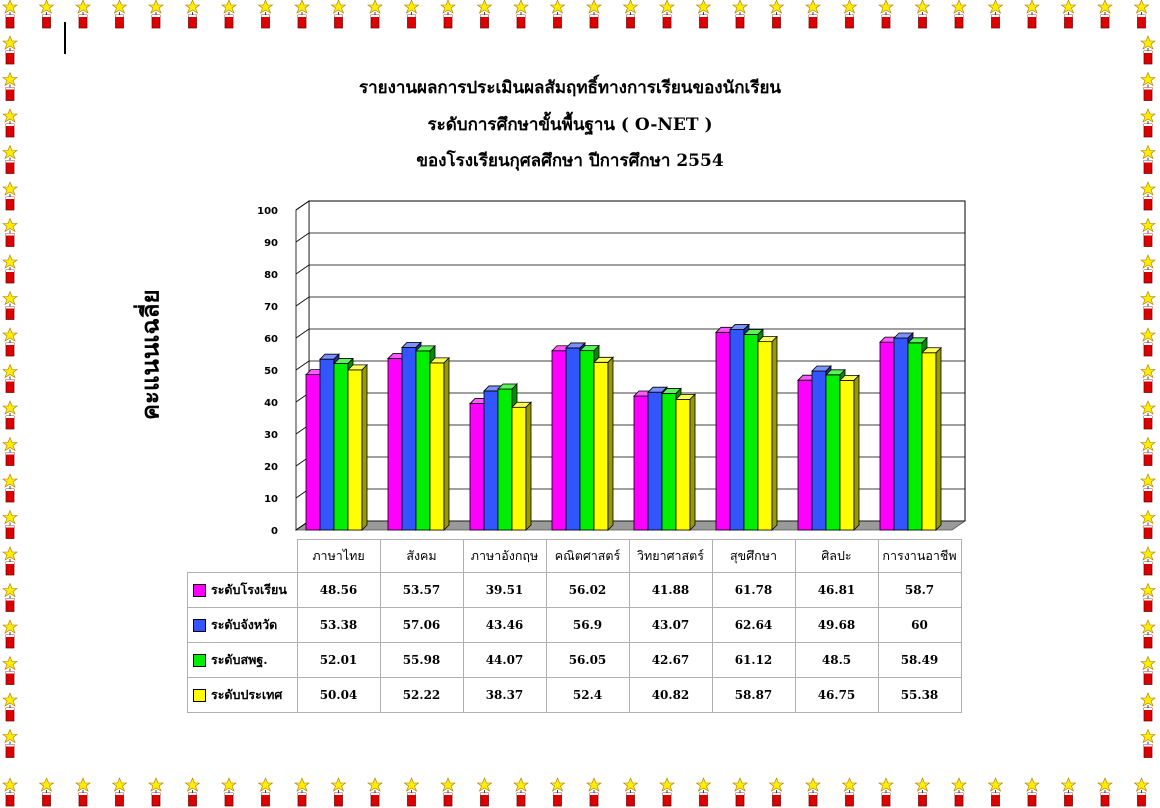 This screenshot has width=1160, height=808. What do you see at coordinates (271, 499) in the screenshot?
I see `y-tick-label: 10` at bounding box center [271, 499].